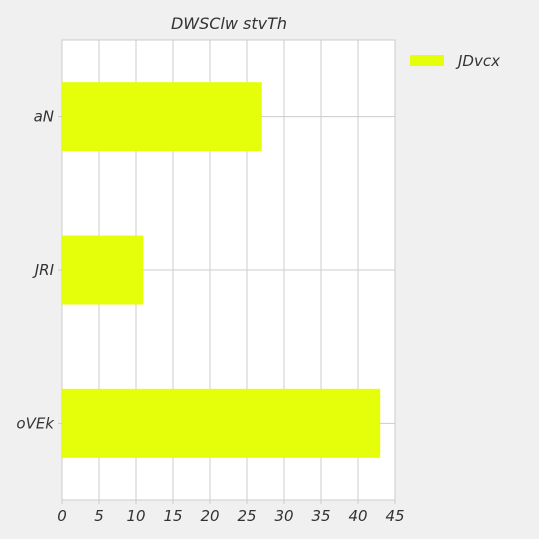 The width and height of the screenshot is (539, 539). I want to click on x-tick-label: 25, so click(246, 516).